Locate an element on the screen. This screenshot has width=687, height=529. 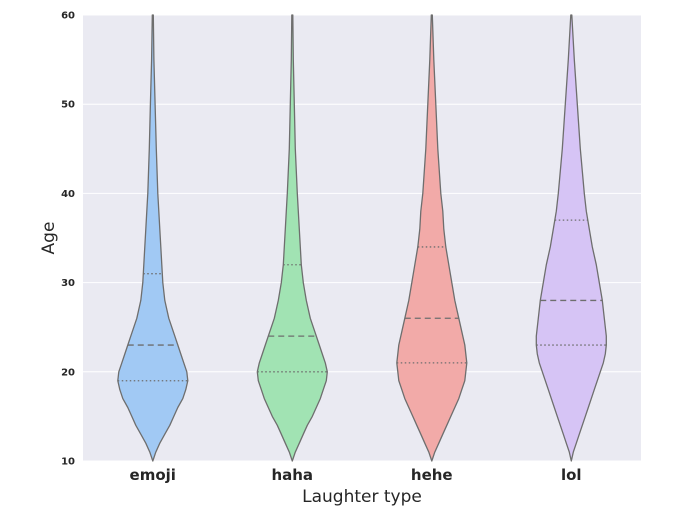
violin-lol is located at coordinates (571, 238).